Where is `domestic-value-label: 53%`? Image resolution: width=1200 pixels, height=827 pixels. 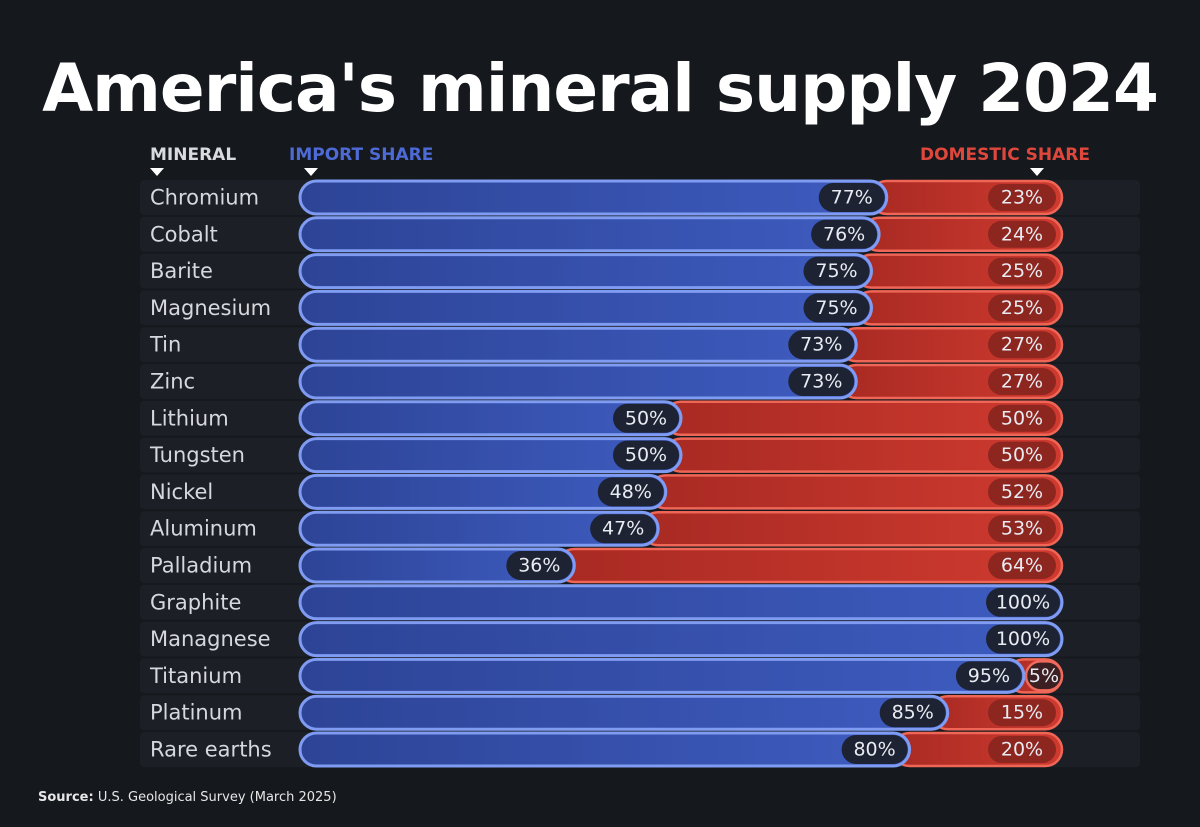 domestic-value-label: 53% is located at coordinates (1022, 529).